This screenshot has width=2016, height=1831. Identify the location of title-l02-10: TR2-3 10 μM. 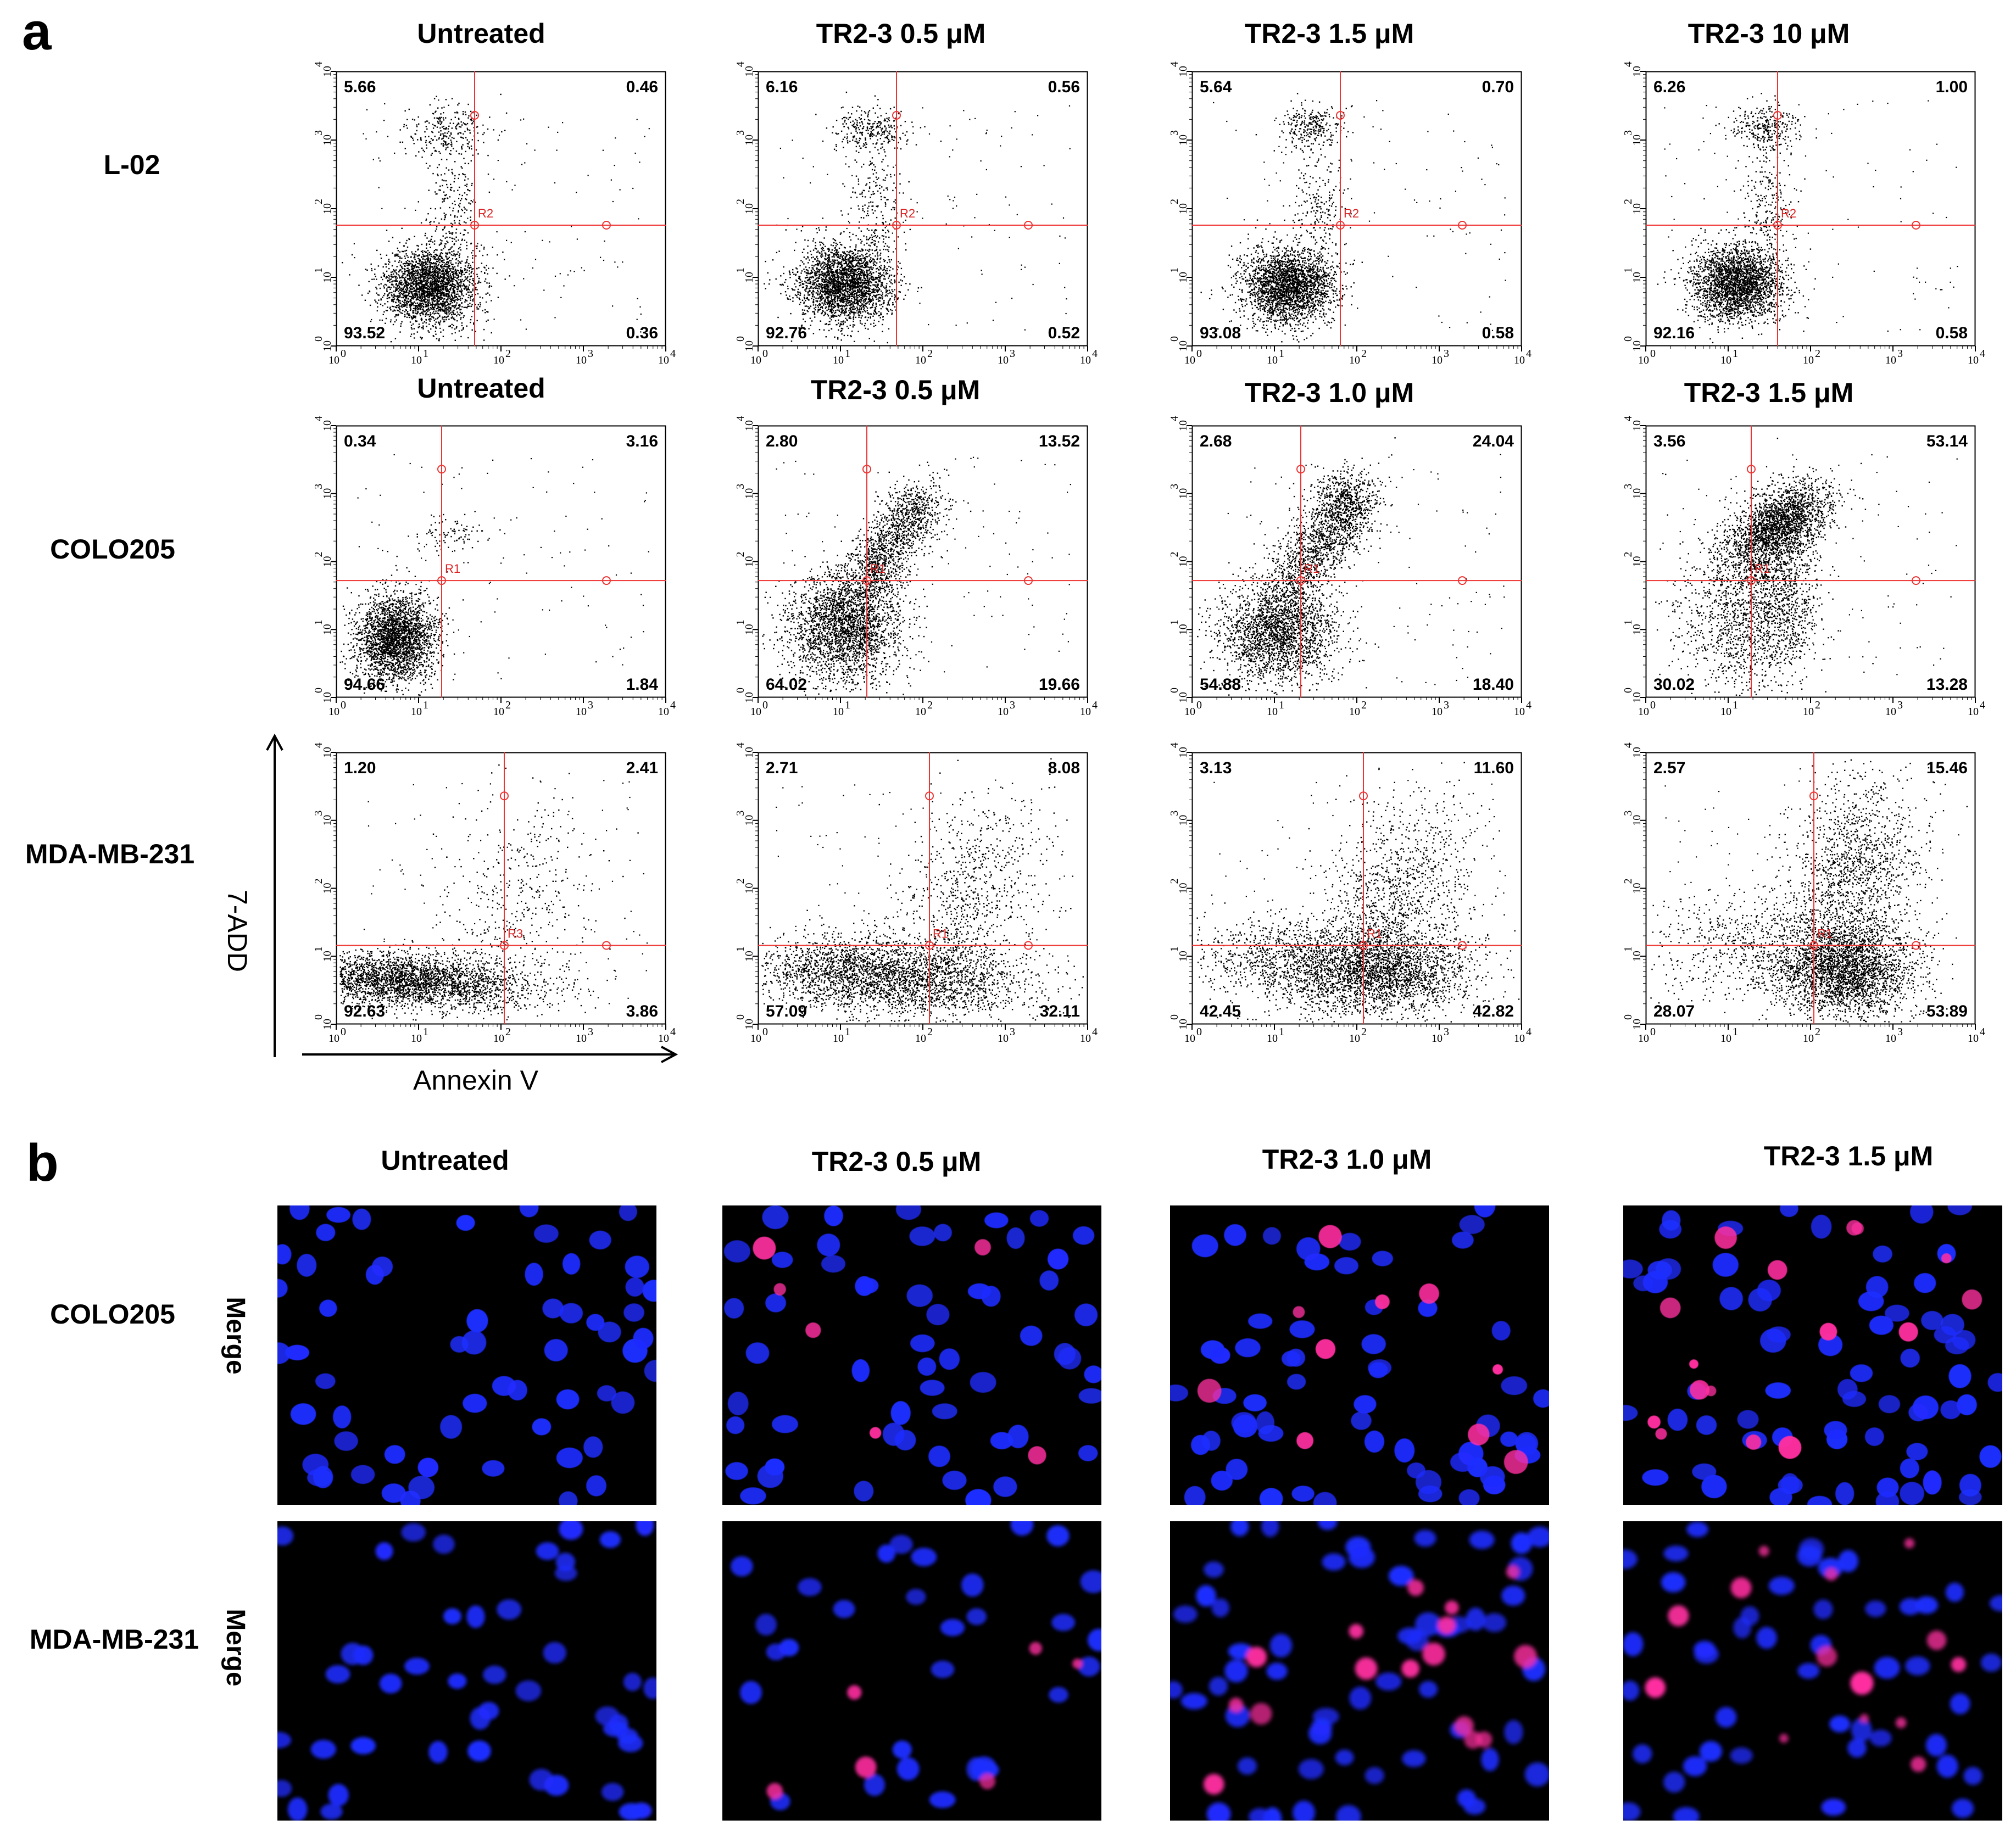
(1769, 34).